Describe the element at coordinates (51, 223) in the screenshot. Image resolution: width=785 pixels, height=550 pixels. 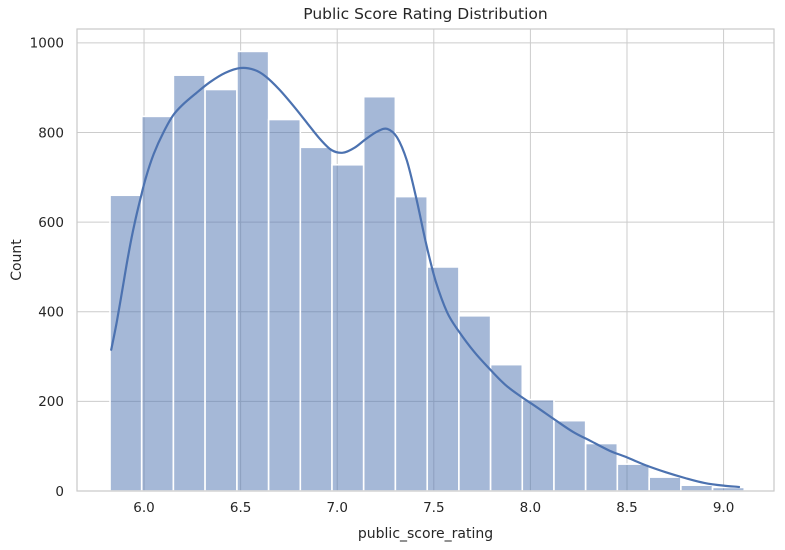
I see `y-tick-label: 600` at that location.